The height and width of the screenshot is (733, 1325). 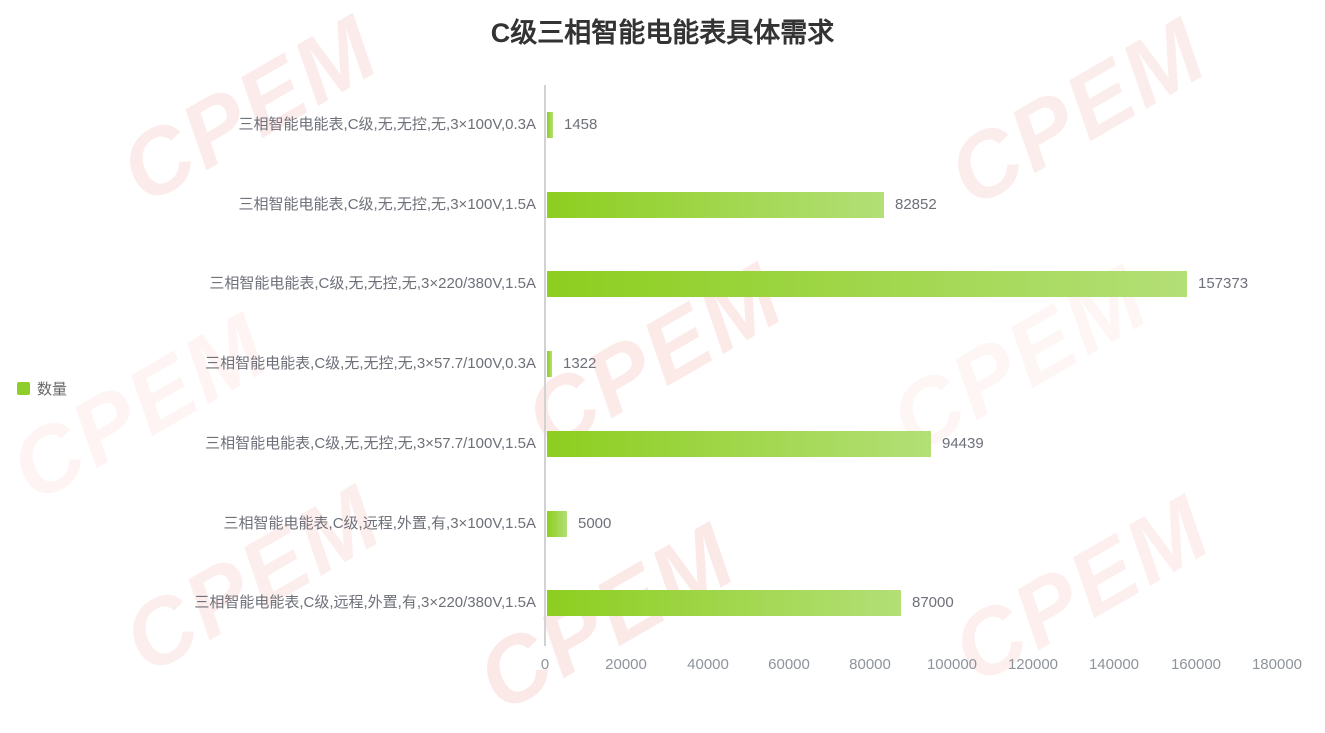 What do you see at coordinates (23, 388) in the screenshot?
I see `legend-color-swatch` at bounding box center [23, 388].